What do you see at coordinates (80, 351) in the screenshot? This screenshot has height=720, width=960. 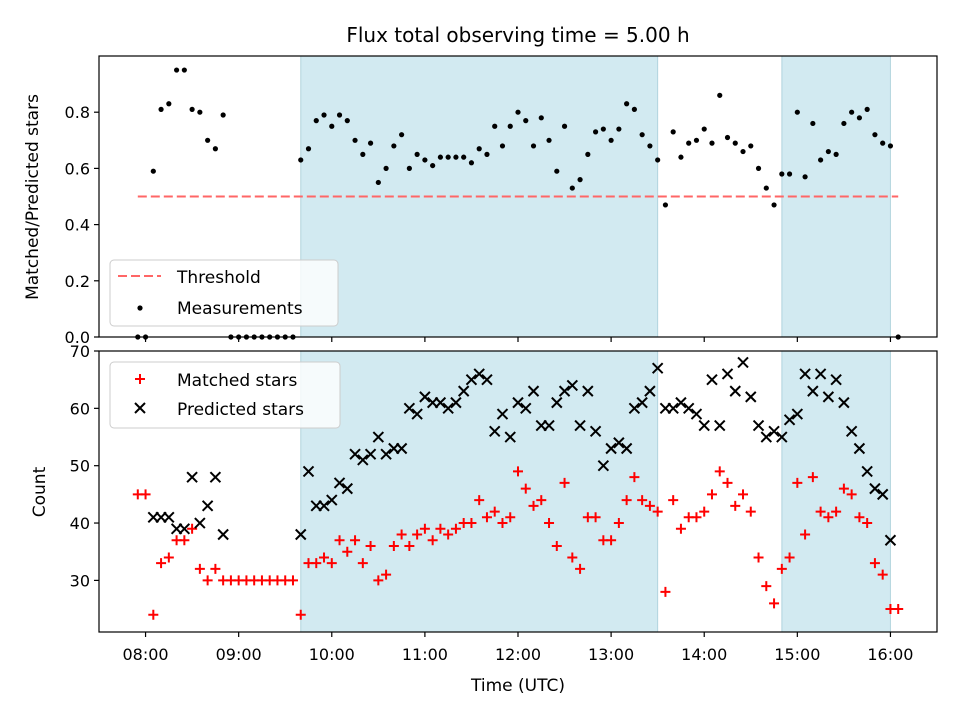 I see `bottom-y-tick-label: 70` at bounding box center [80, 351].